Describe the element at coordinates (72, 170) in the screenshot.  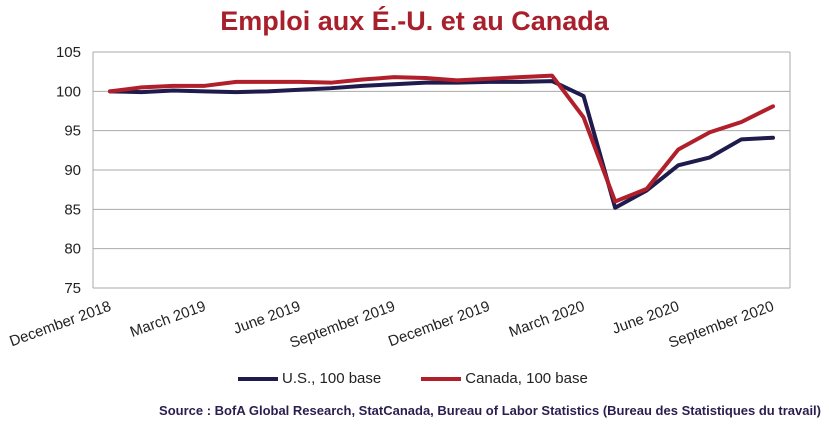
I see `y-tick-label: 90` at that location.